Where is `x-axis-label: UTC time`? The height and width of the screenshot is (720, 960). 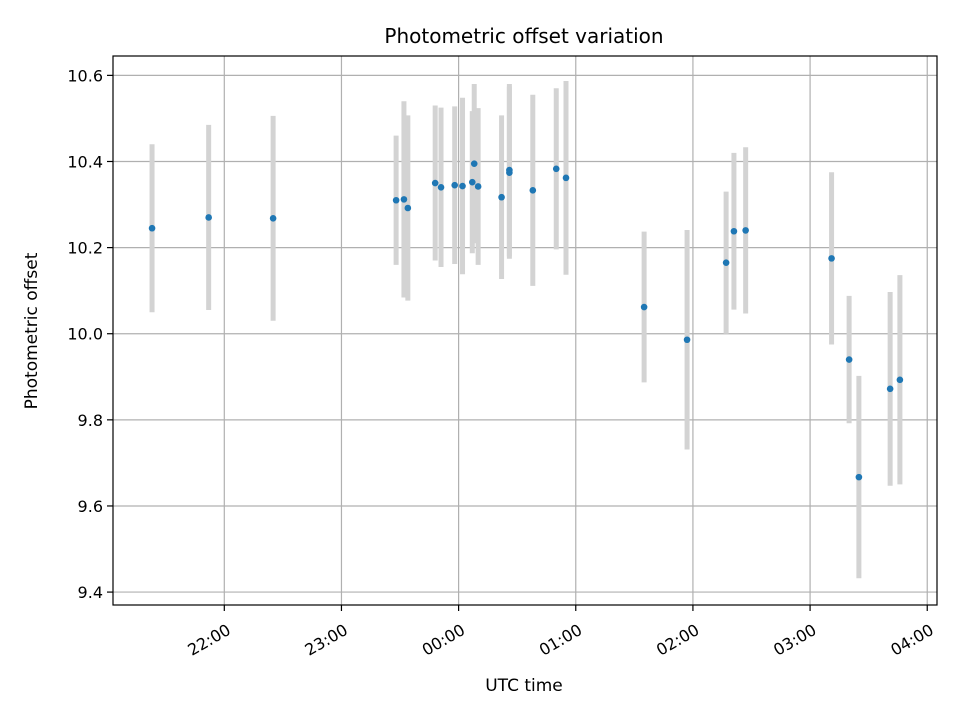
x-axis-label: UTC time is located at coordinates (524, 686).